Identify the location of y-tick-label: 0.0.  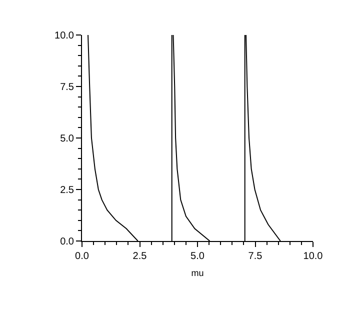
(67, 242).